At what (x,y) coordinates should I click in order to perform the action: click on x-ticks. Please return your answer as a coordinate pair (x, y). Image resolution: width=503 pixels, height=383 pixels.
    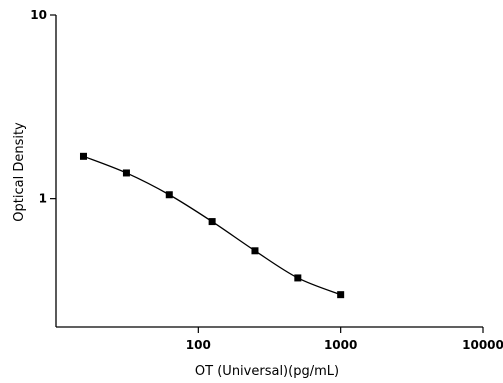
    Looking at the image, I should click on (340, 330).